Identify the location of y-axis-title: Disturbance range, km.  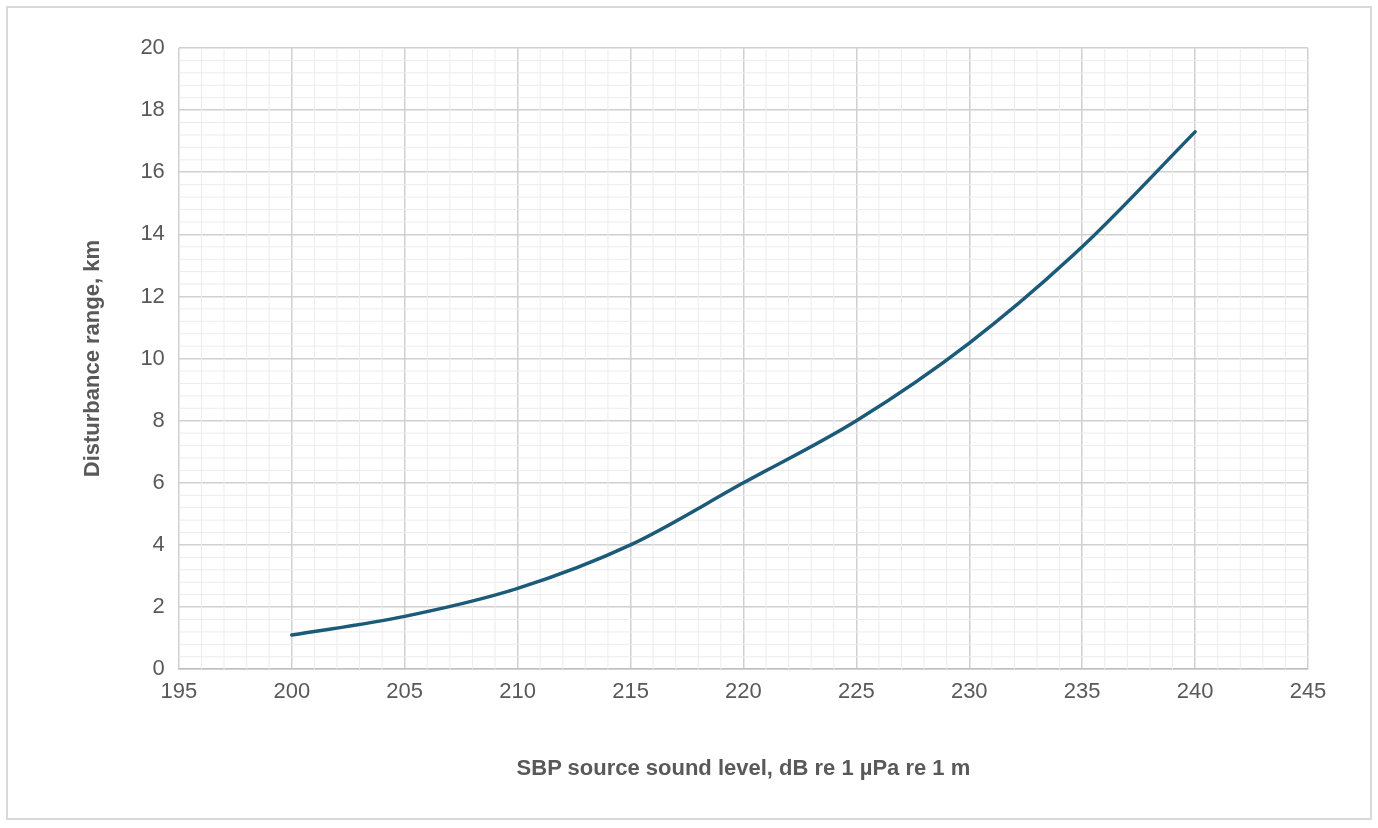
(92, 359).